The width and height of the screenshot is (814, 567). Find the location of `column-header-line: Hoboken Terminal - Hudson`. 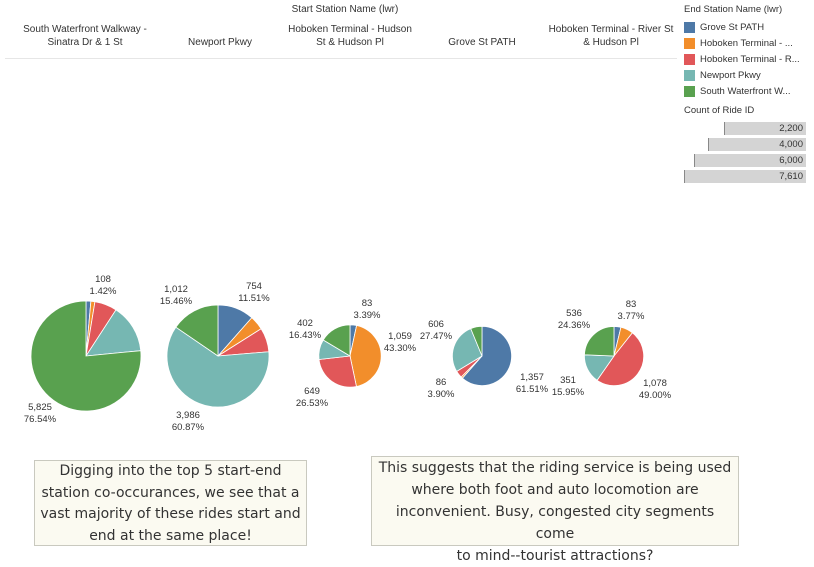

column-header-line: Hoboken Terminal - Hudson is located at coordinates (350, 29).